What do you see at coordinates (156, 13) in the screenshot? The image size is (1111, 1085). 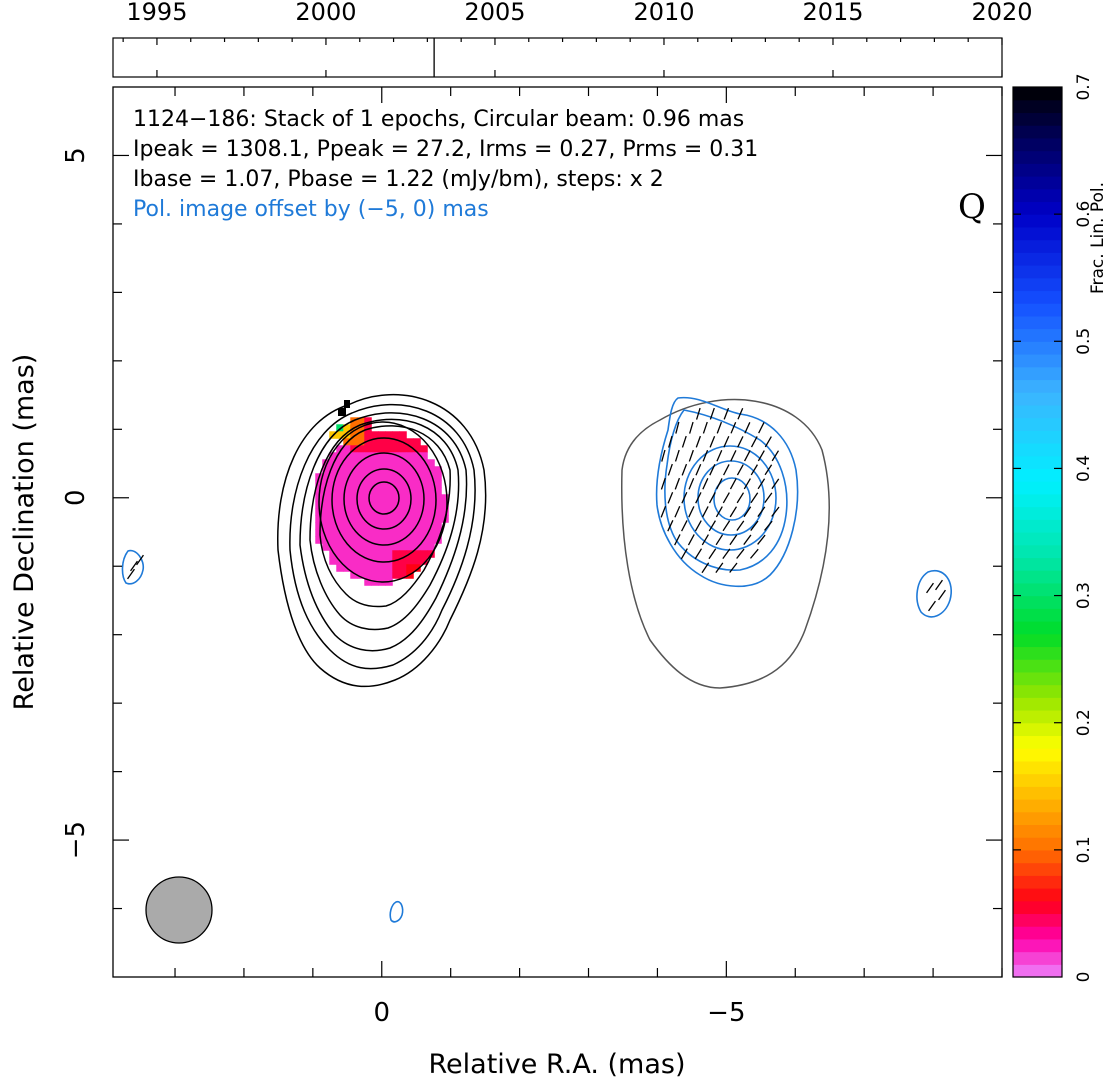 I see `timeline-tick-label: 1995` at bounding box center [156, 13].